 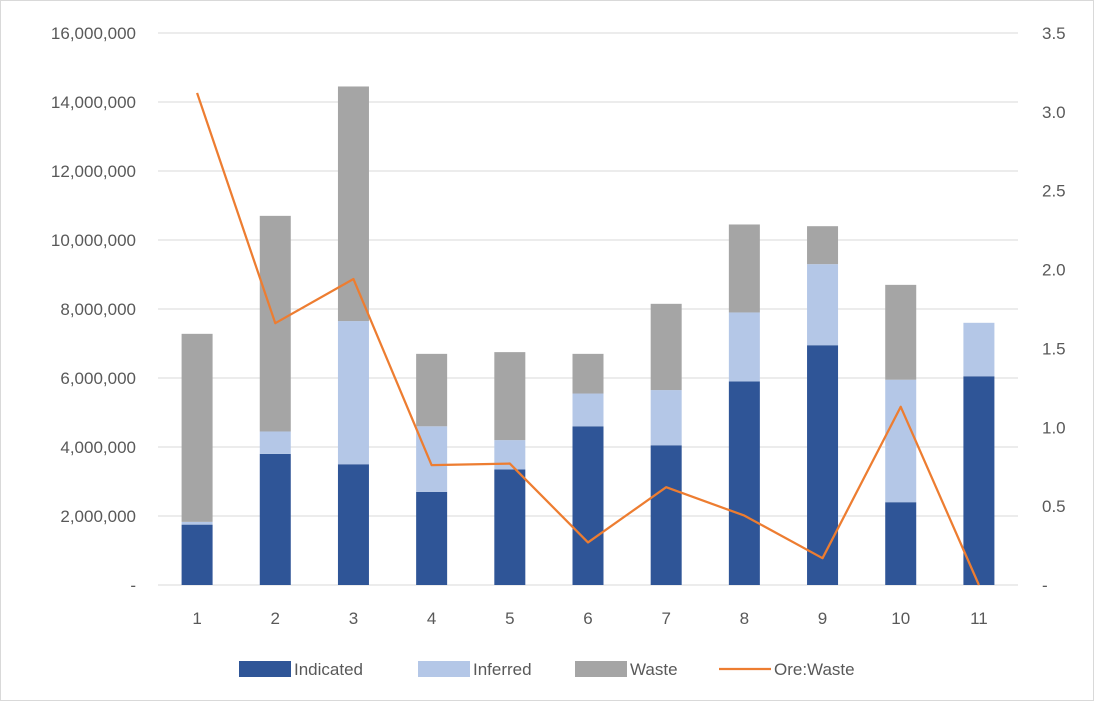 I want to click on x-tick-label: 3, so click(x=353, y=618).